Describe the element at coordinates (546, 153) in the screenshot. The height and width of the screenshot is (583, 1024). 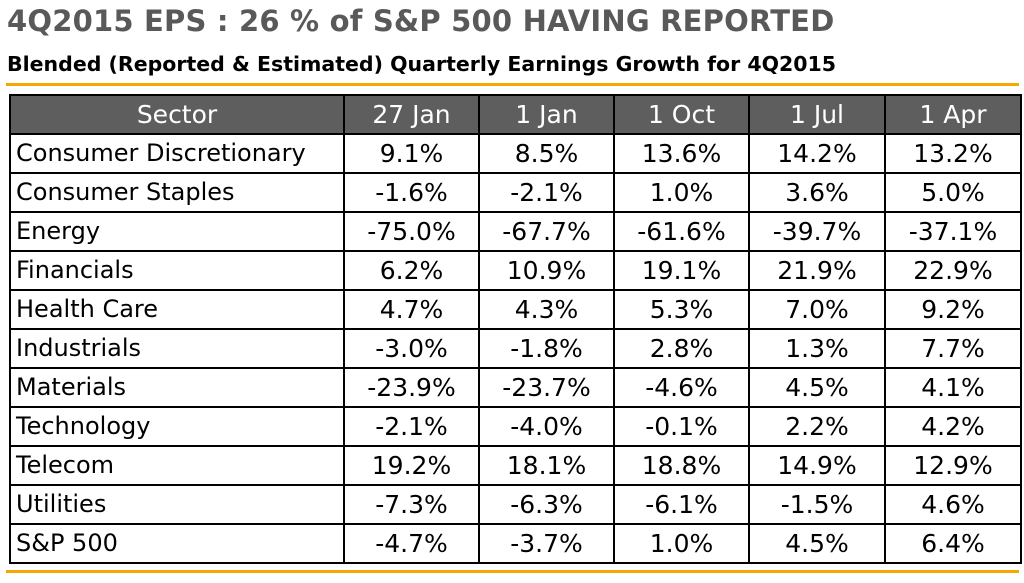
I see `growth-value-cell: 8.5%` at that location.